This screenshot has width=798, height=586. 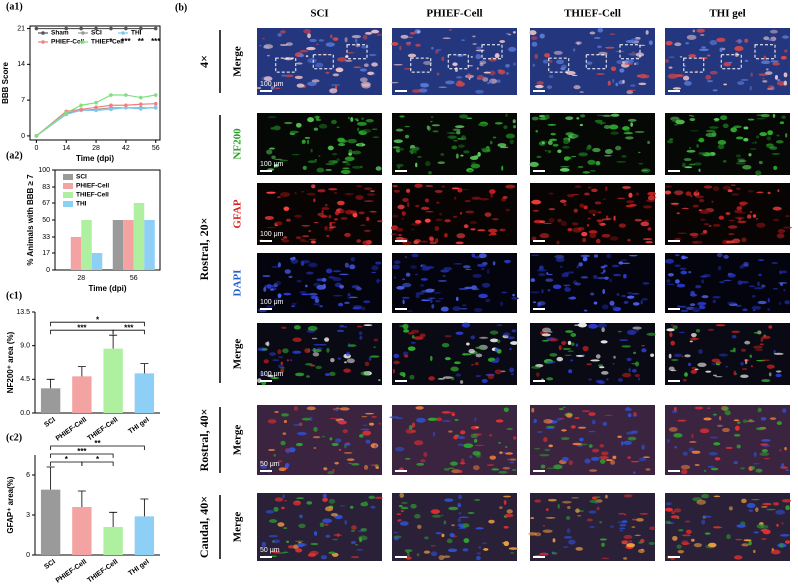 What do you see at coordinates (14, 295) in the screenshot?
I see `panel-label: (c1)` at bounding box center [14, 295].